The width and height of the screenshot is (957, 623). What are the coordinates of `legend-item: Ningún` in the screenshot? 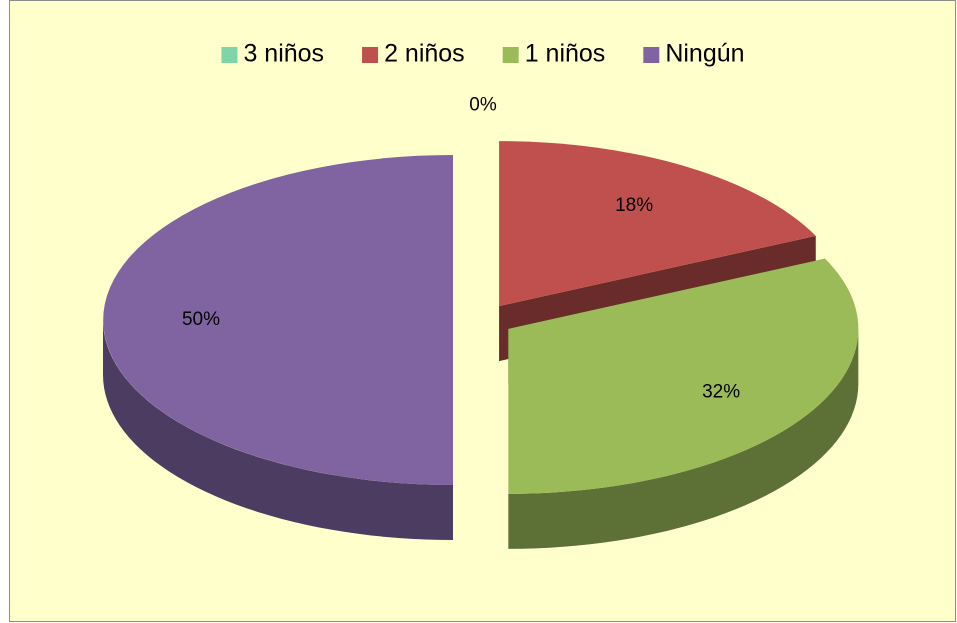 It's located at (694, 54).